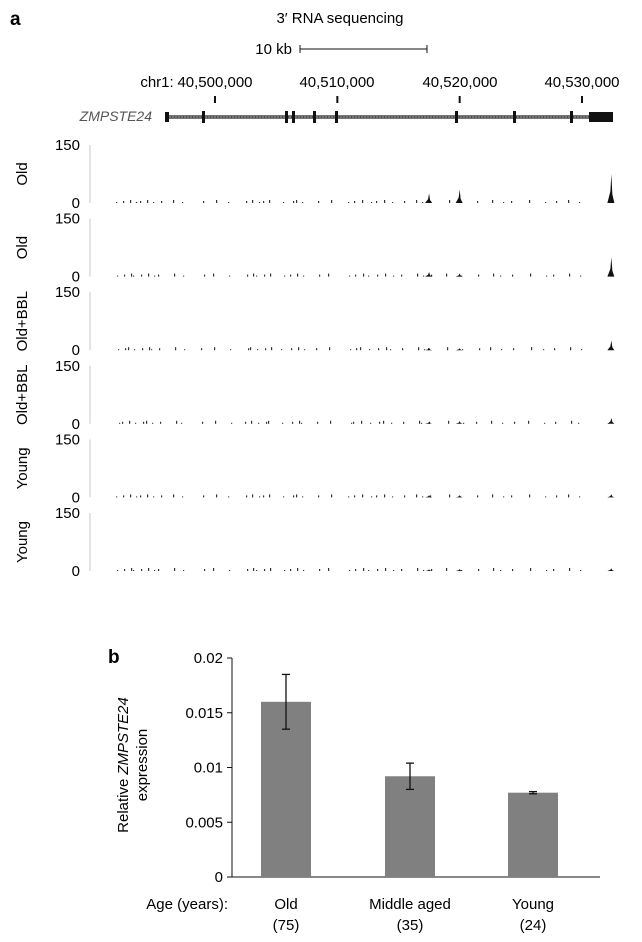  I want to click on bar-category-sublabel: (35), so click(410, 925).